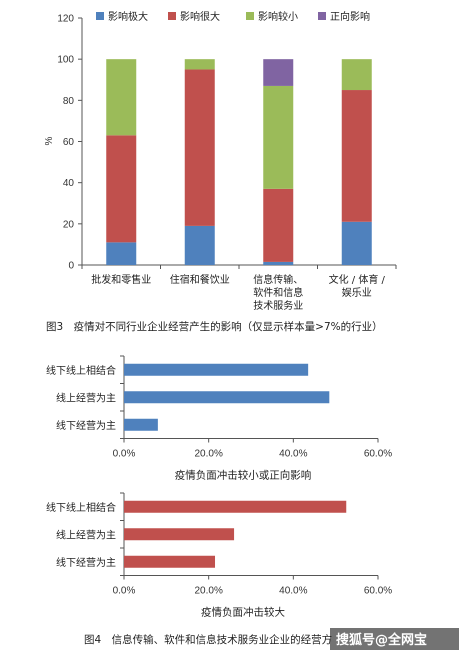 The width and height of the screenshot is (459, 657). Describe the element at coordinates (69, 142) in the screenshot. I see `y-tick-label: 60` at that location.